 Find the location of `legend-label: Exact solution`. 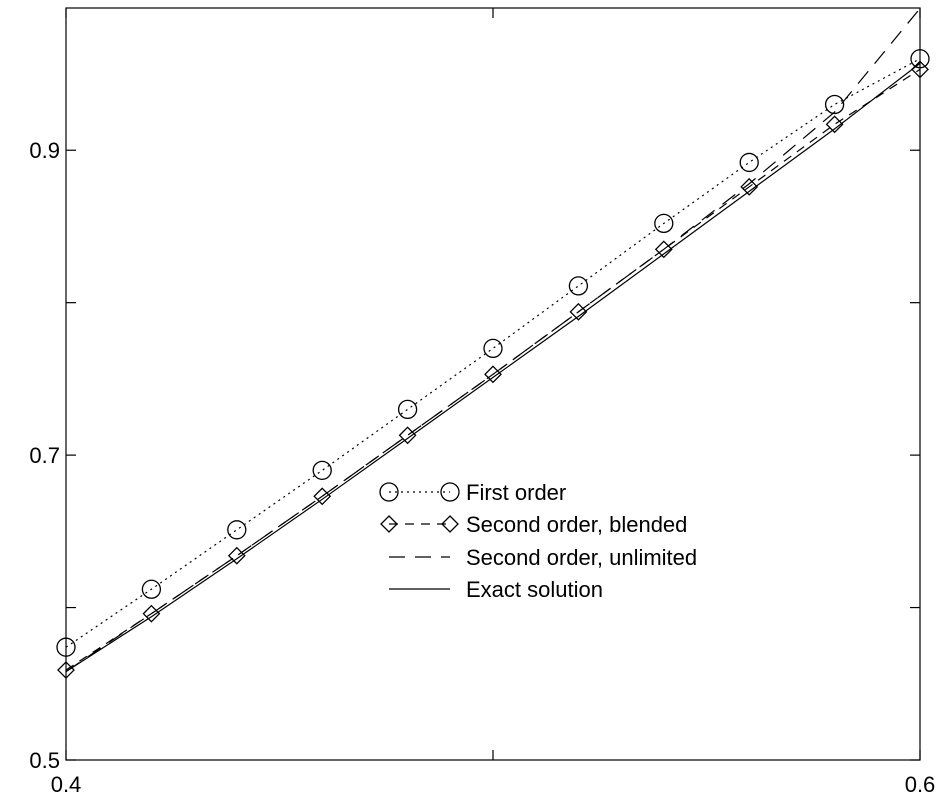

legend-label: Exact solution is located at coordinates (534, 589).